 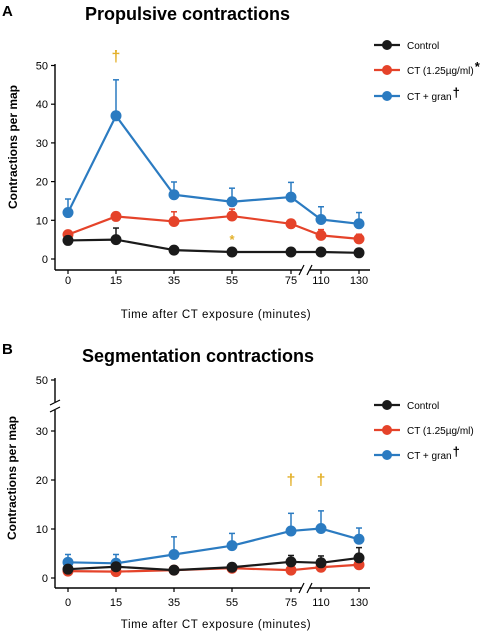 I want to click on panel-b-legend-label: CT + gran, so click(x=429, y=456).